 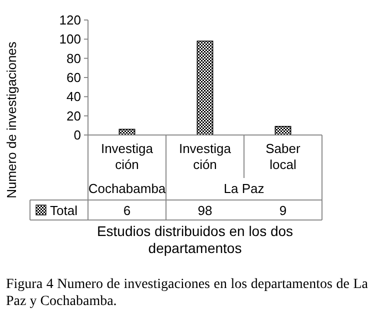 I want to click on text: Cochabamba, so click(x=127, y=188).